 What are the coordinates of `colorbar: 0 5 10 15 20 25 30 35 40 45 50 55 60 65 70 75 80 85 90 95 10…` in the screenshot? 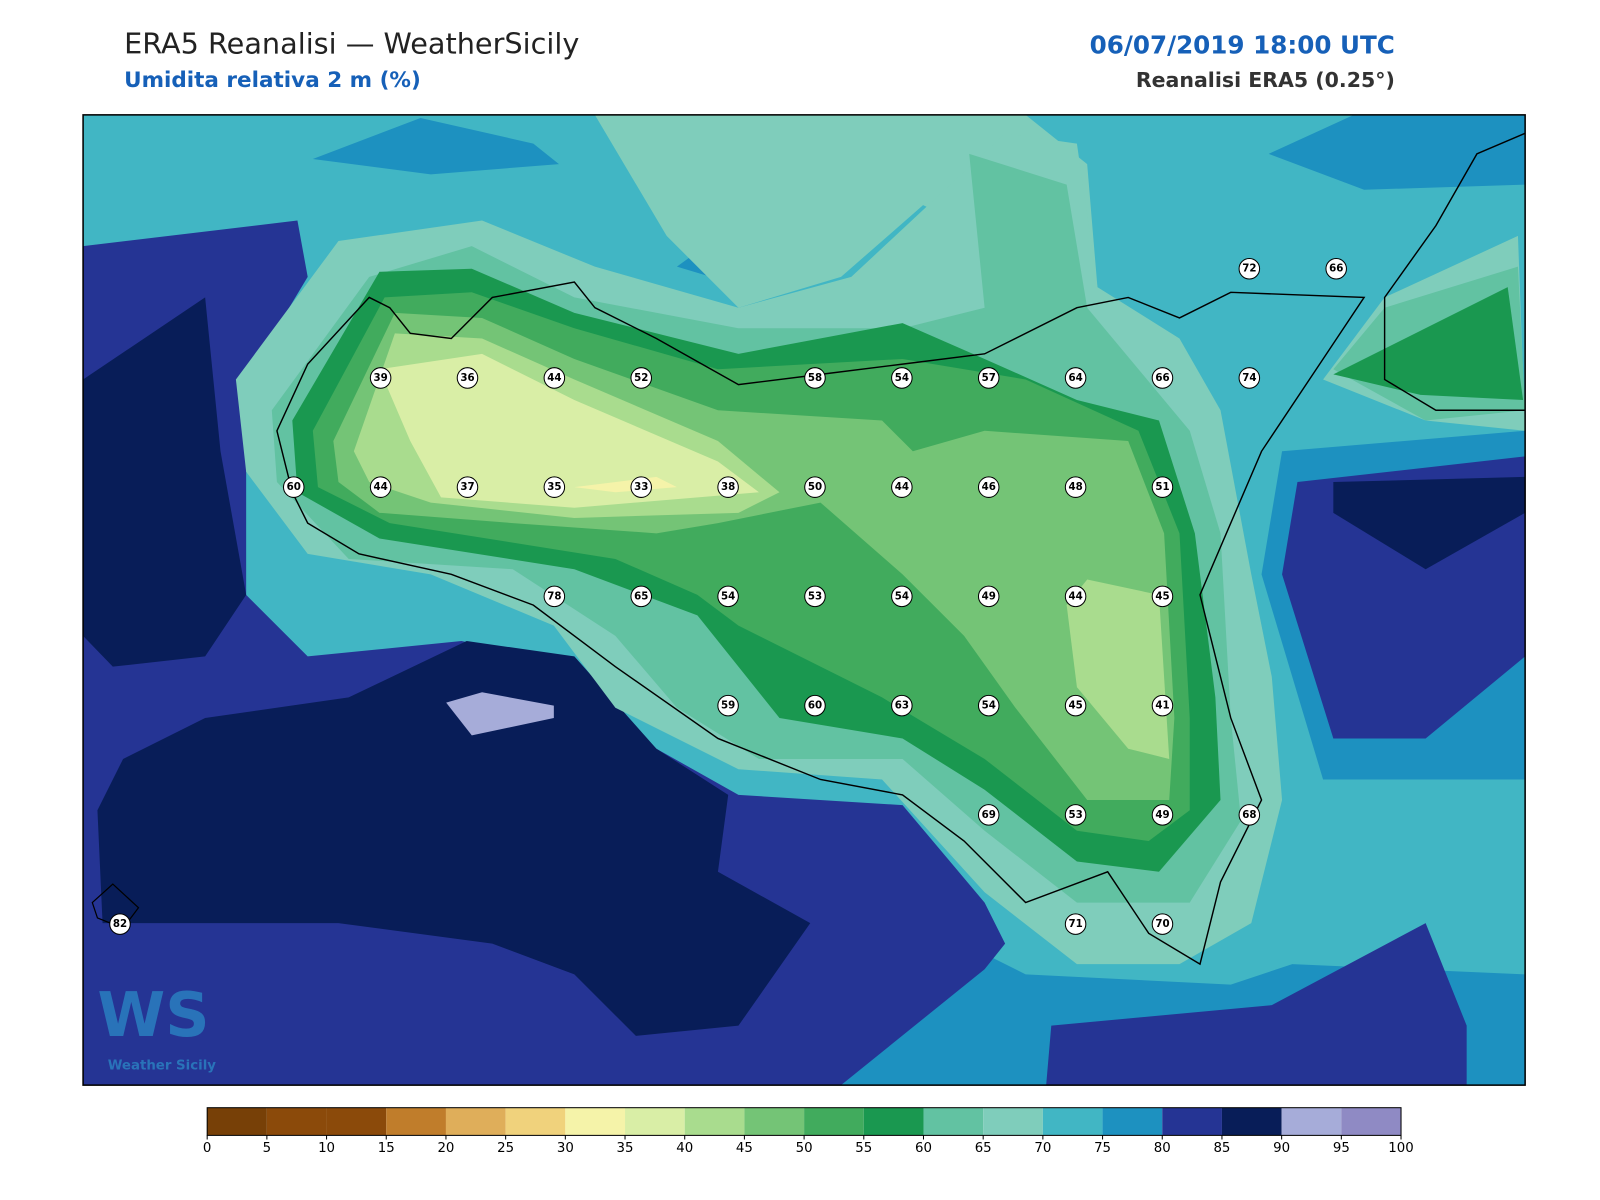 It's located at (808, 1131).